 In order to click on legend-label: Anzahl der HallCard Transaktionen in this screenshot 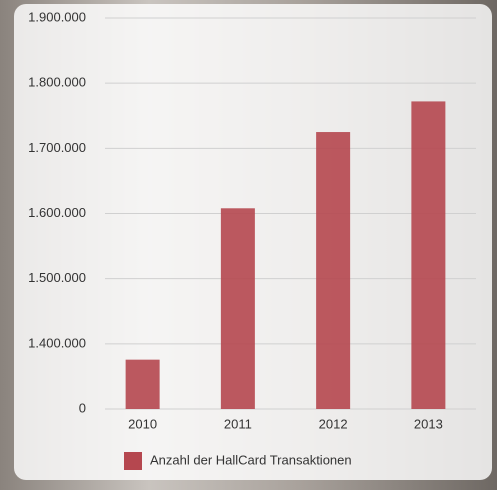, I will do `click(251, 459)`.